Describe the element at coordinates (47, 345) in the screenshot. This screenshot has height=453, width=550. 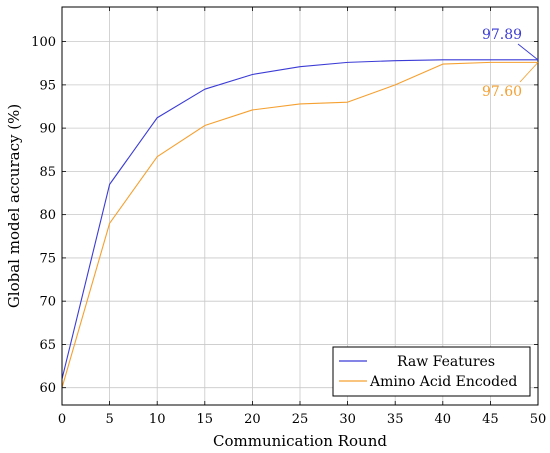
I see `y-tick-label: 65` at that location.